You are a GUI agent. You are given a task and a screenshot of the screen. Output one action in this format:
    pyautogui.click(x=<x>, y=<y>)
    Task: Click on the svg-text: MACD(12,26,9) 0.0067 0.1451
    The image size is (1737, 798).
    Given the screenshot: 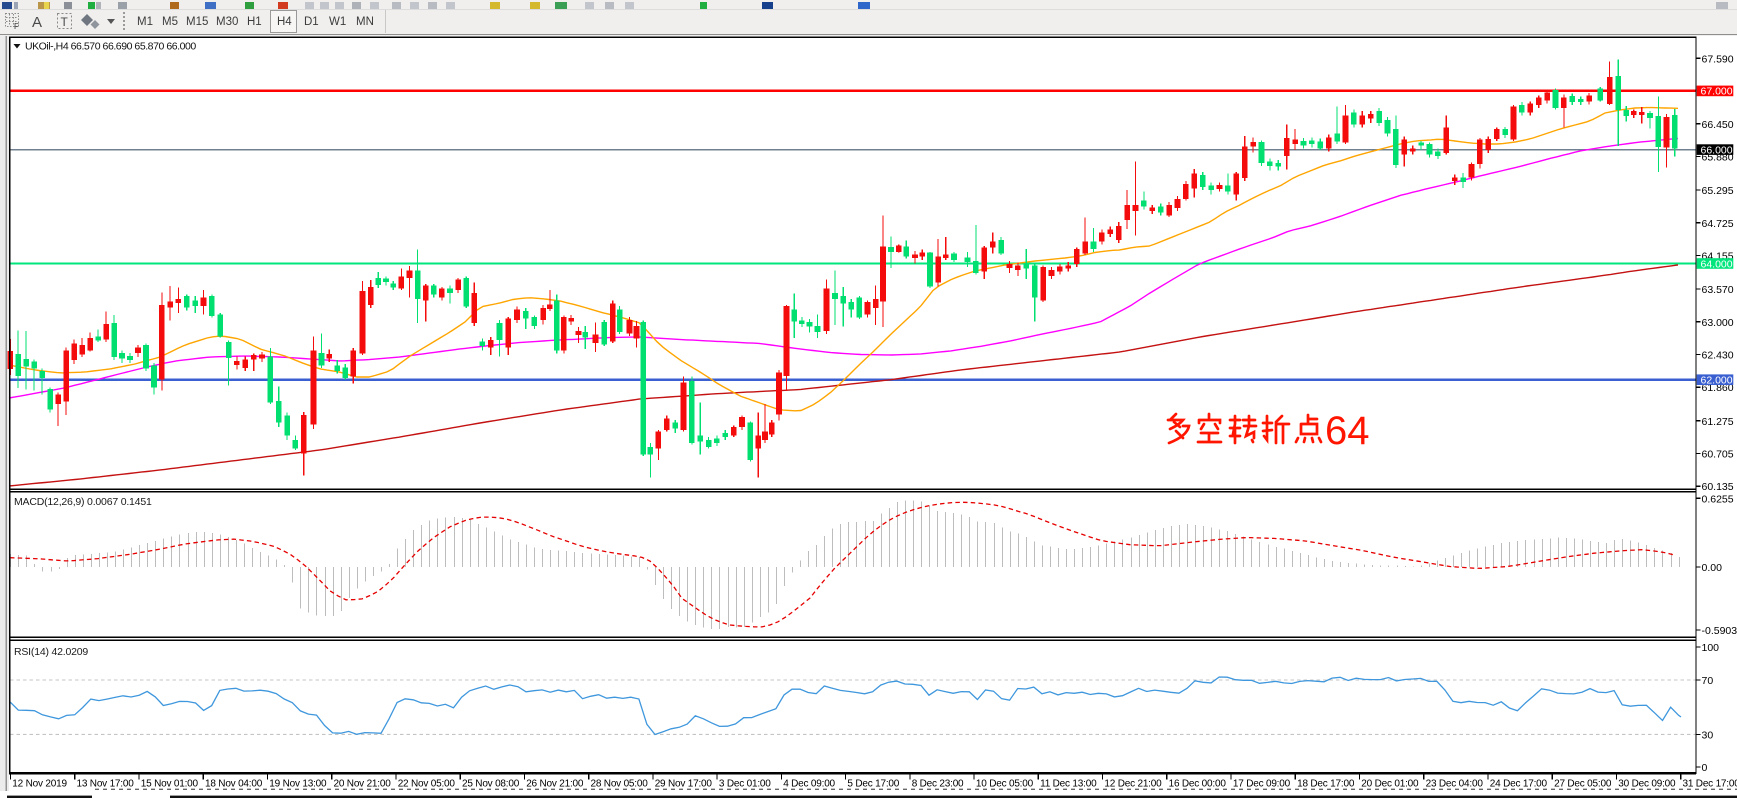 What is the action you would take?
    pyautogui.click(x=83, y=502)
    